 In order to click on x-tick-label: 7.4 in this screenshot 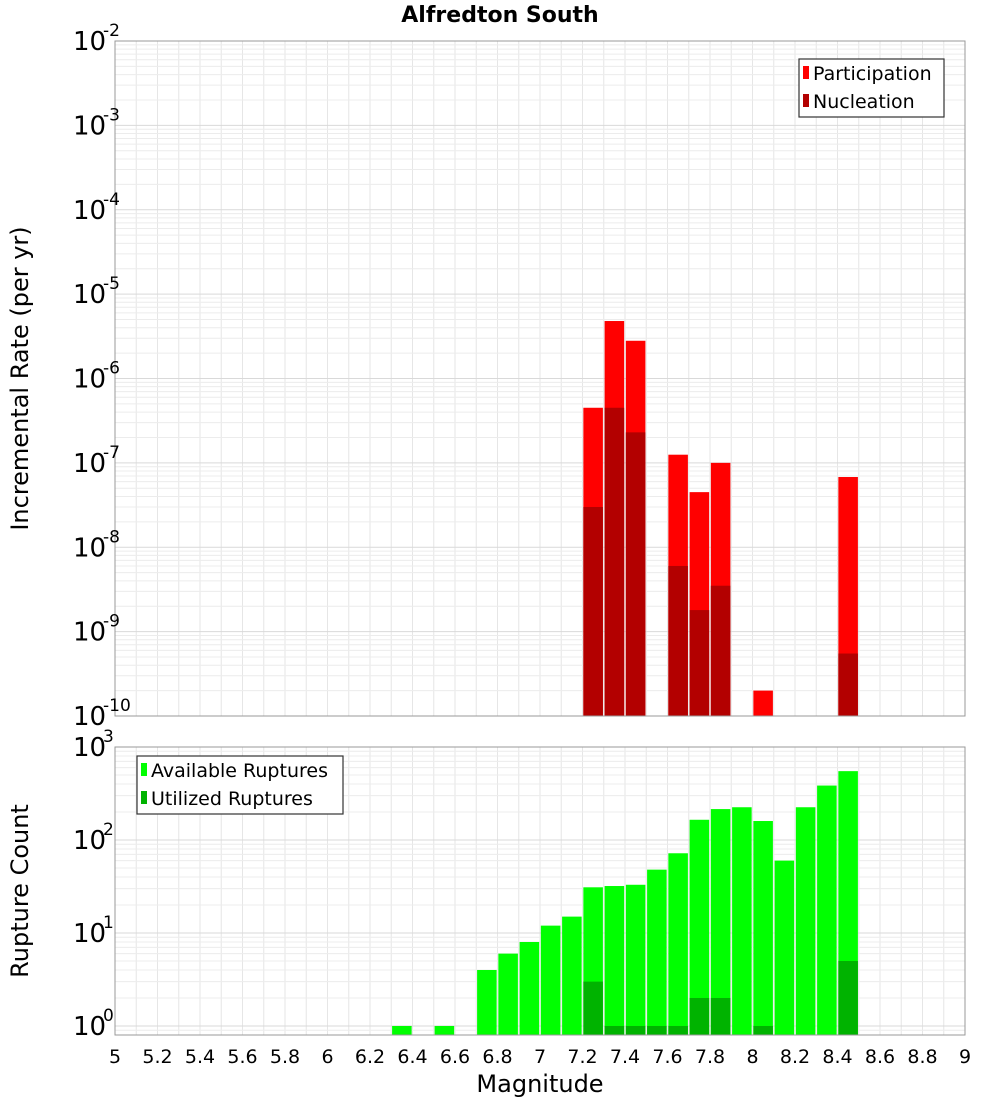, I will do `click(625, 1057)`.